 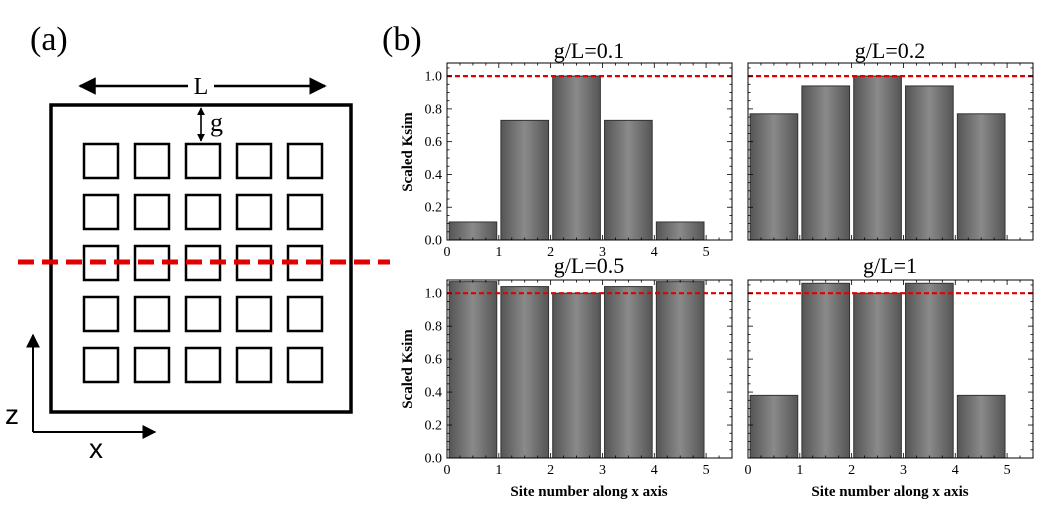 What do you see at coordinates (49, 39) in the screenshot?
I see `panel-a-label: (a)` at bounding box center [49, 39].